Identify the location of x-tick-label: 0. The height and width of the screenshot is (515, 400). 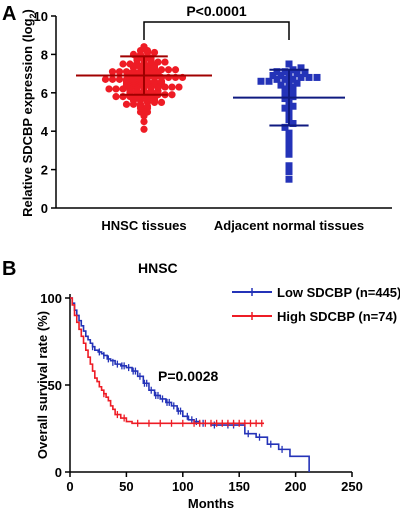
(69, 486).